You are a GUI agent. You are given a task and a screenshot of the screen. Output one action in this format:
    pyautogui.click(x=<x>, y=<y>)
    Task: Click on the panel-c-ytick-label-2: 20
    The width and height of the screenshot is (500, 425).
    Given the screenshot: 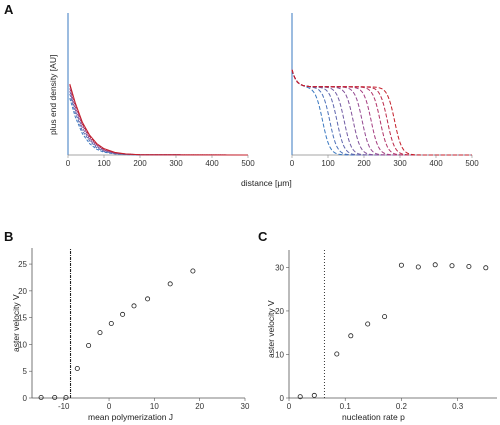 What is the action you would take?
    pyautogui.click(x=279, y=311)
    